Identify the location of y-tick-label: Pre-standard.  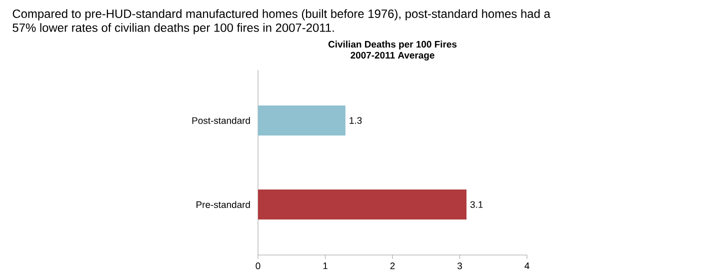
(223, 204).